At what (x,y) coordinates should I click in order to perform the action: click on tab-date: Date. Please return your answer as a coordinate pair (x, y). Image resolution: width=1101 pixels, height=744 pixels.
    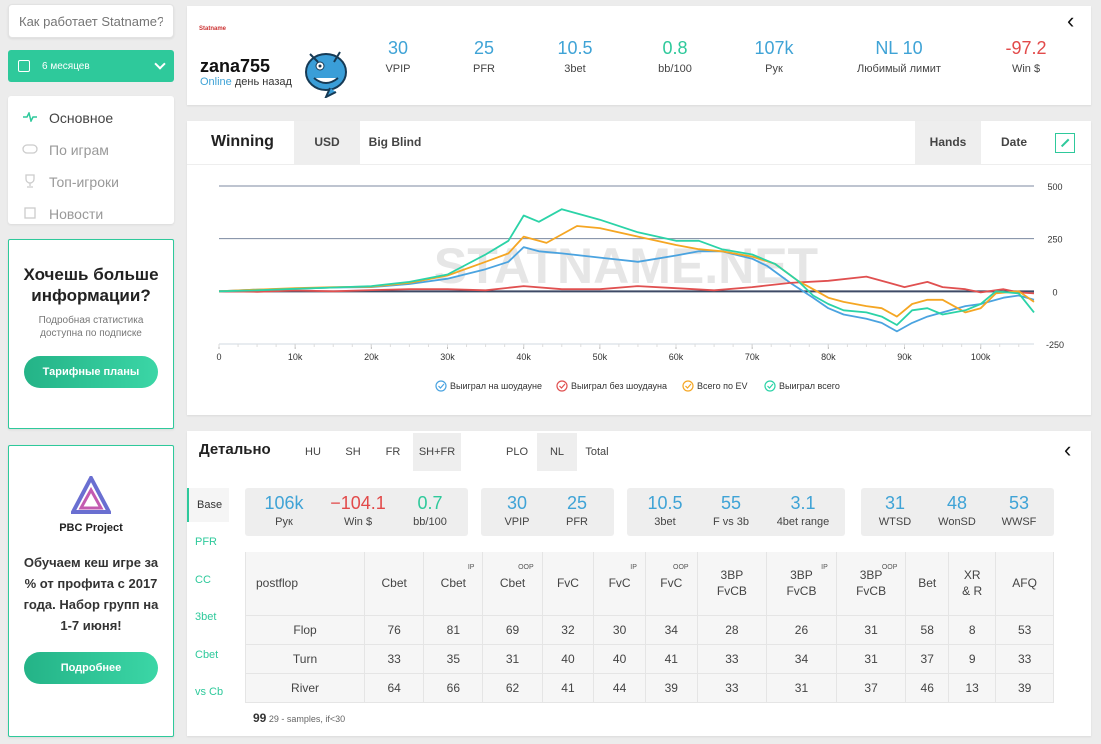
    Looking at the image, I should click on (1013, 142).